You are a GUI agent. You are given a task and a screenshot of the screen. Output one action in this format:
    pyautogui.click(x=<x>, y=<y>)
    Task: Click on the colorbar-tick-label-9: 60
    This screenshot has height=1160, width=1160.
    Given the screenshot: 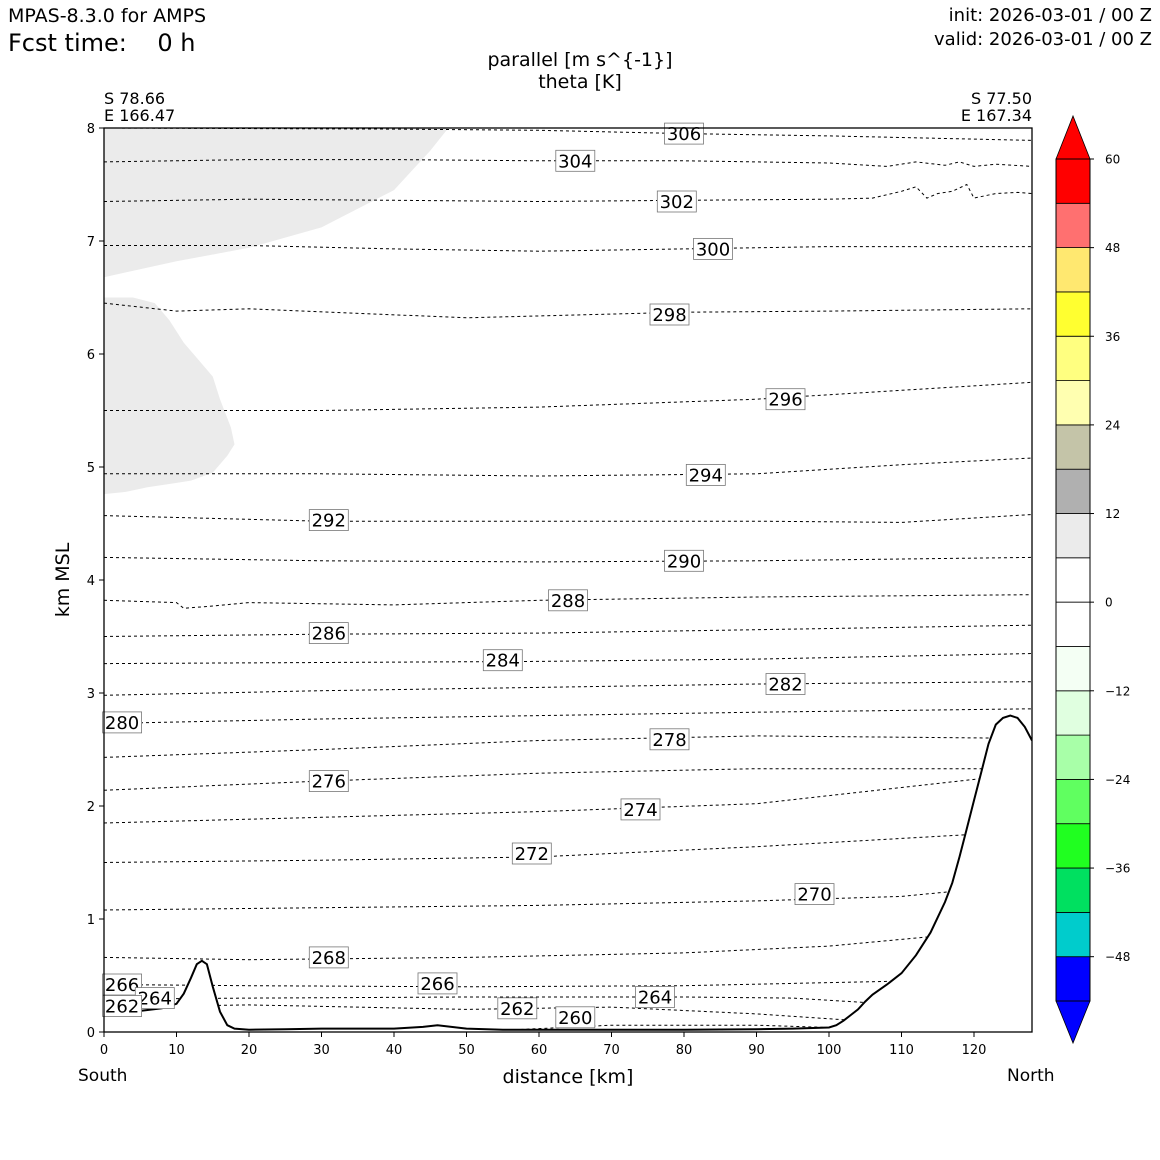 What is the action you would take?
    pyautogui.click(x=1112, y=160)
    